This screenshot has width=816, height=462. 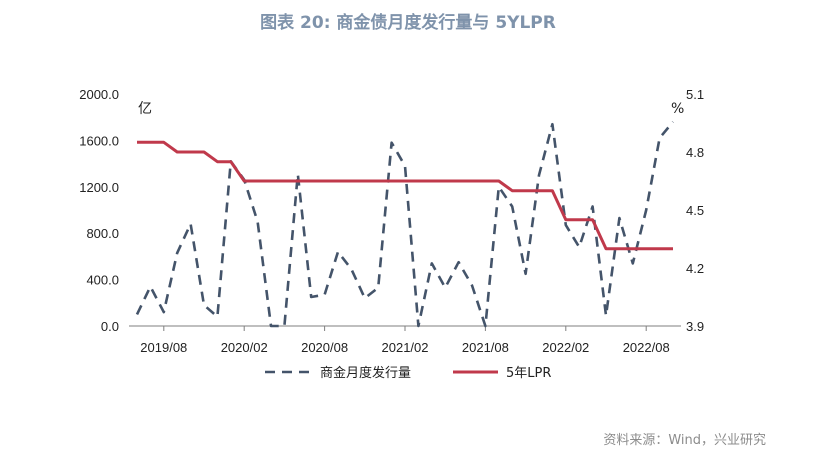 What do you see at coordinates (646, 347) in the screenshot?
I see `x-tick-label: 2022/08` at bounding box center [646, 347].